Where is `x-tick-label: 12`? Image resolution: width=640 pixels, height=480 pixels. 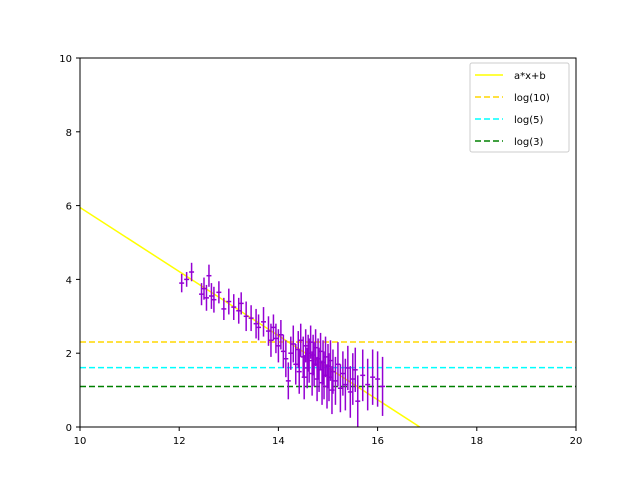
x-tick-label: 12 is located at coordinates (179, 441).